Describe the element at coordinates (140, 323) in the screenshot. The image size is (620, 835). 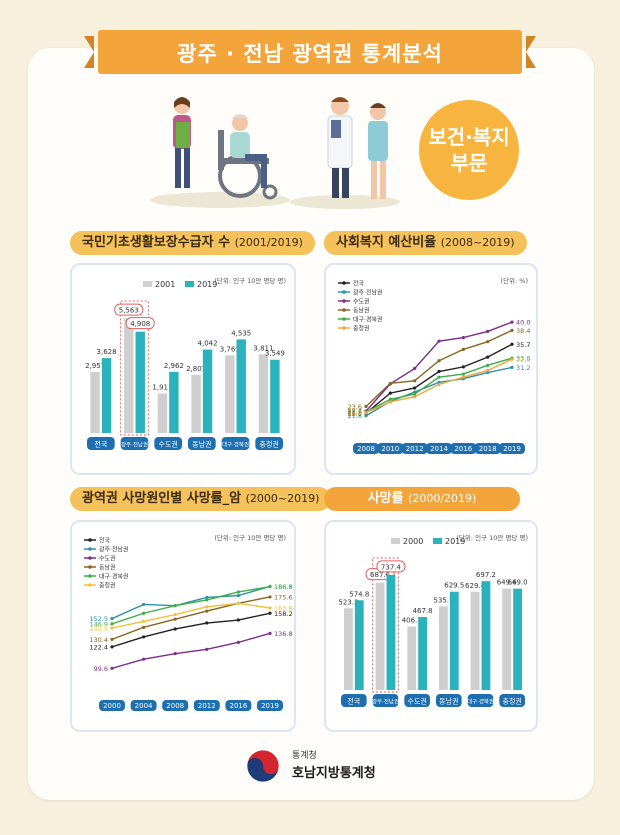
I see `welfare-value-box` at that location.